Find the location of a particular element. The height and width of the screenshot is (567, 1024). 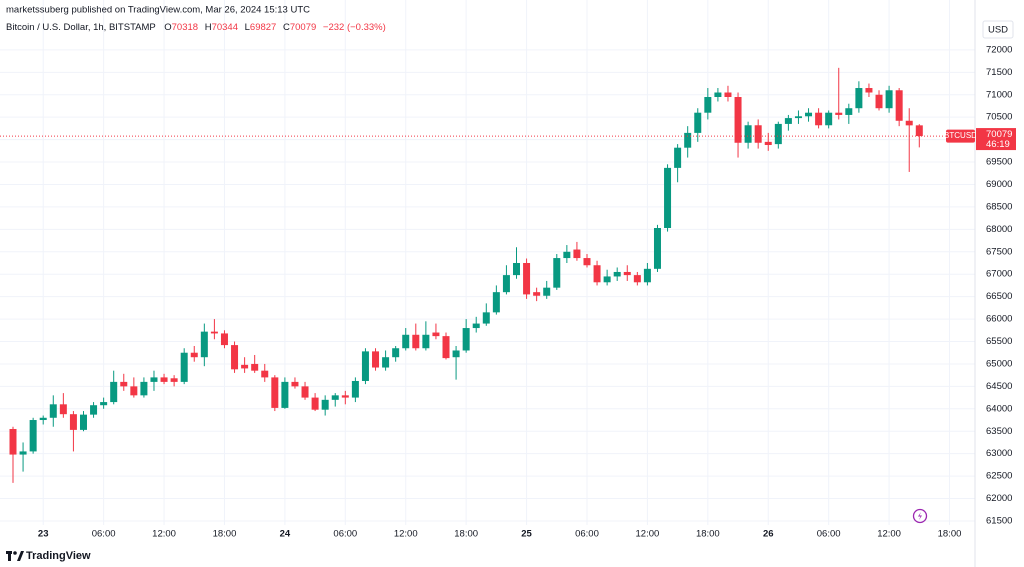

countdown: 46:19 is located at coordinates (998, 144).